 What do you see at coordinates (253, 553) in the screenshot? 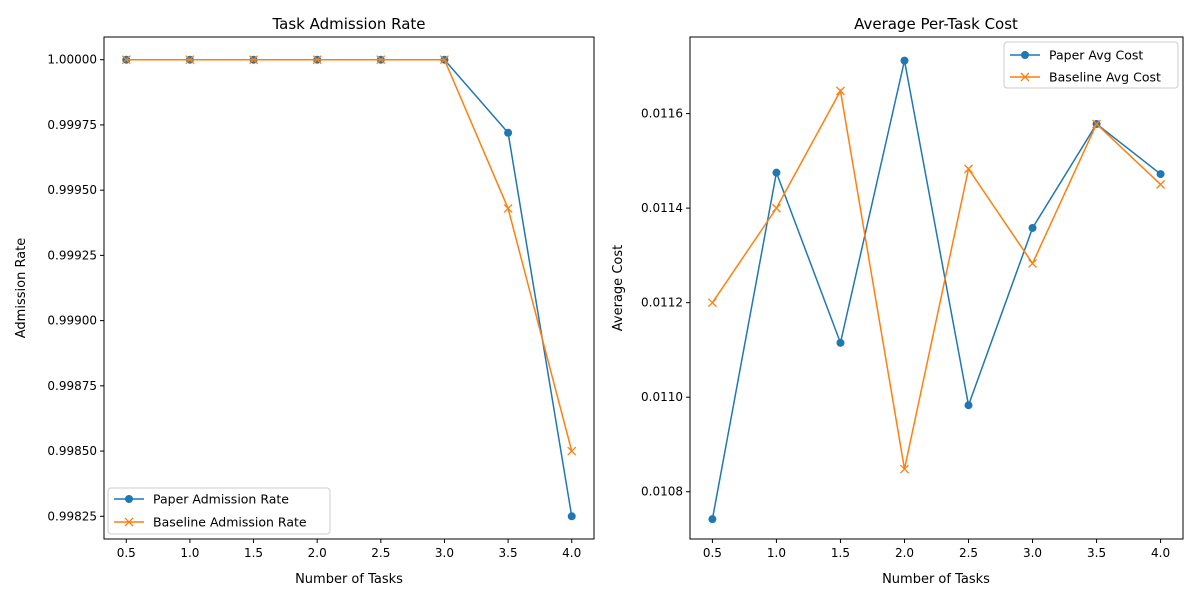
I see `left-xtick-label: 1.5` at bounding box center [253, 553].